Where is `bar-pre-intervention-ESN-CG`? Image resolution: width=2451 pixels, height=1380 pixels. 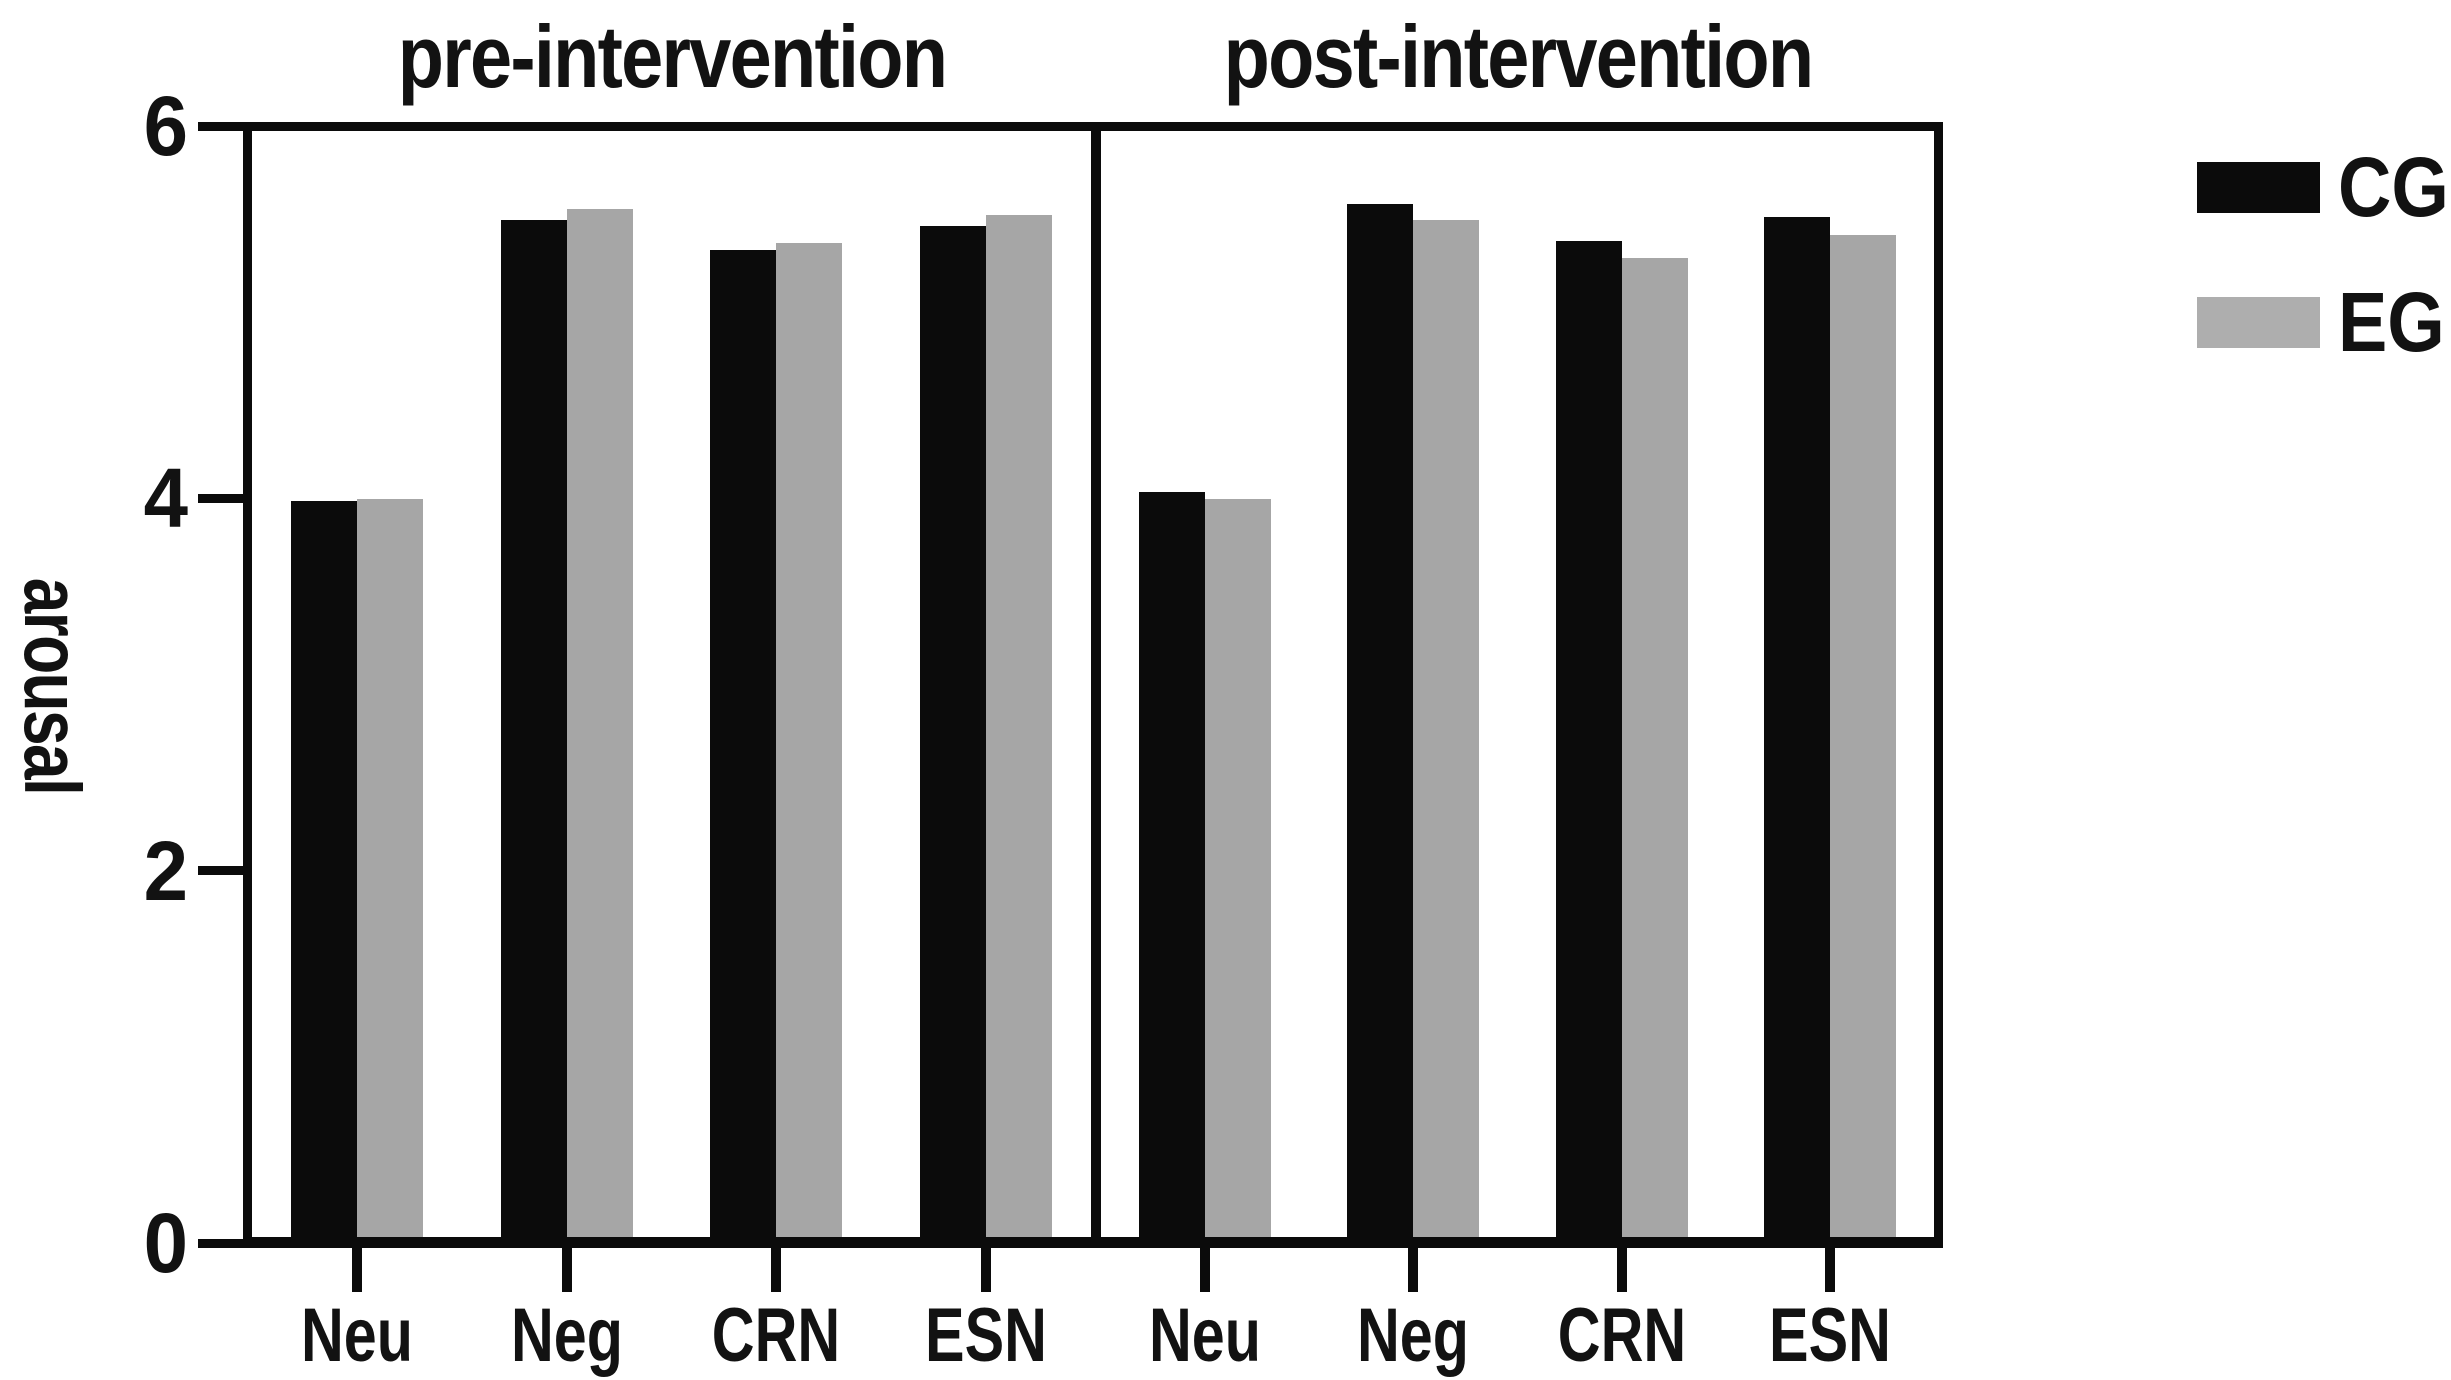 bar-pre-intervention-ESN-CG is located at coordinates (953, 731).